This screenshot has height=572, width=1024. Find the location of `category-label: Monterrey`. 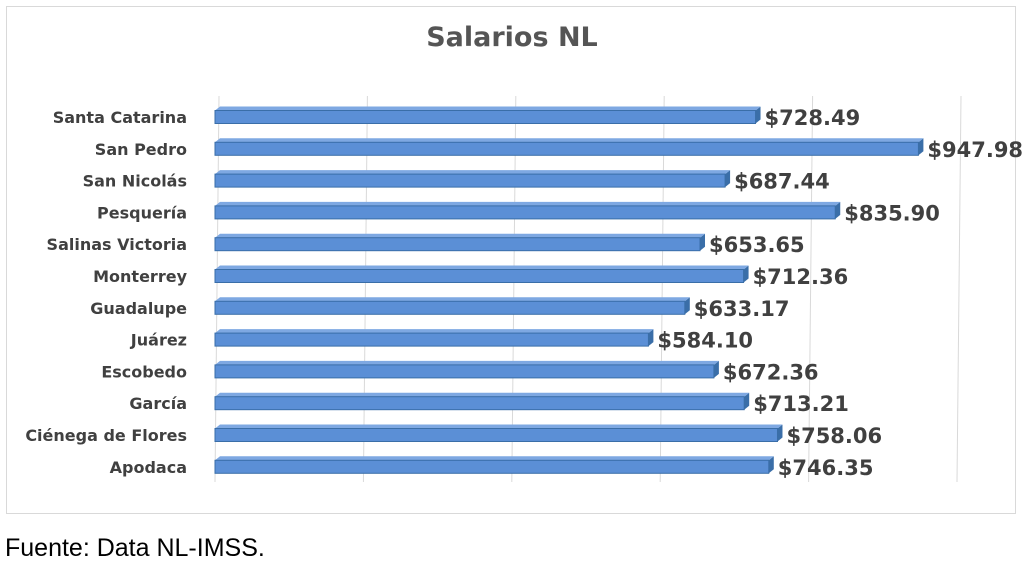

category-label: Monterrey is located at coordinates (140, 276).